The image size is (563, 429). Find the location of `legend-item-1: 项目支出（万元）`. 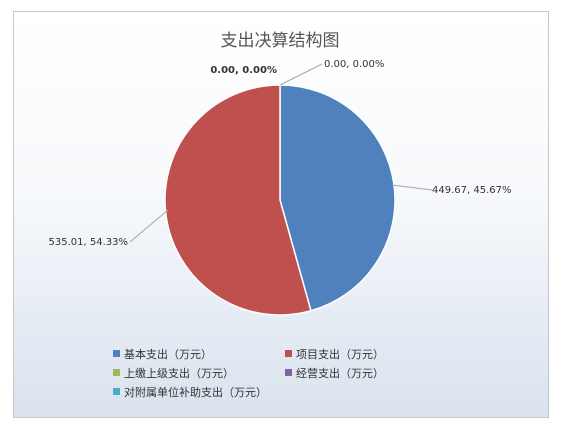

legend-item-1: 项目支出（万元） is located at coordinates (334, 354).